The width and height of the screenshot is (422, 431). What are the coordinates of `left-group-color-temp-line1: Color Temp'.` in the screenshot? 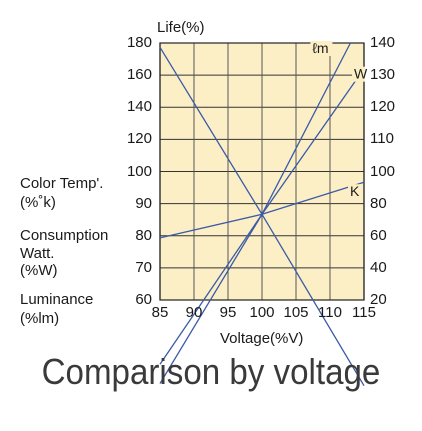 It's located at (62, 183).